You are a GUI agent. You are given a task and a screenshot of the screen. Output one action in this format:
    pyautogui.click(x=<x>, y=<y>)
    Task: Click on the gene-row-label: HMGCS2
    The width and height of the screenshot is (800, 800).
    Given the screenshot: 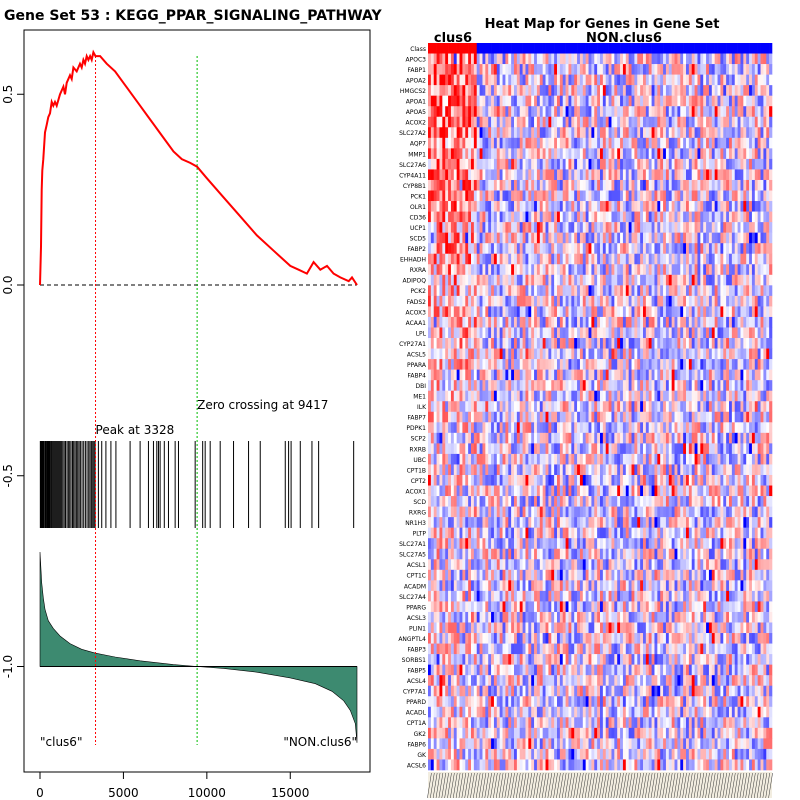 What is the action you would take?
    pyautogui.click(x=413, y=91)
    